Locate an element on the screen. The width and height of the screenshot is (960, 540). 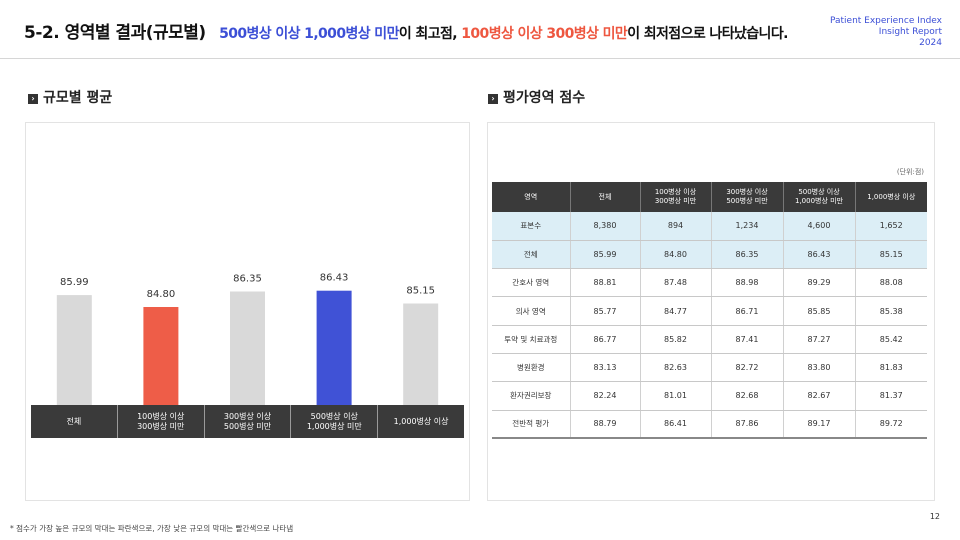
table-cell: 85.82 is located at coordinates (676, 339).